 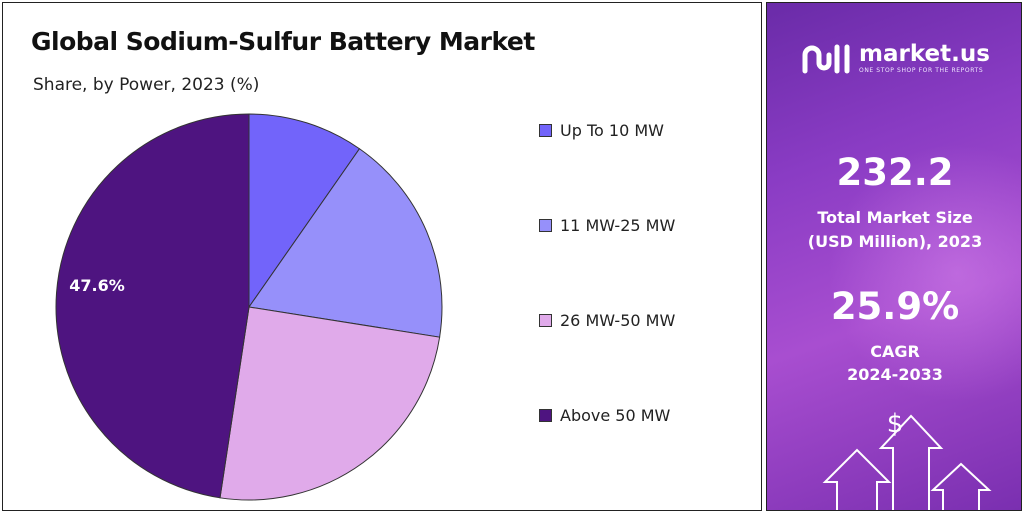 I want to click on pie-slice-11-mw-25-mw, so click(x=345, y=243).